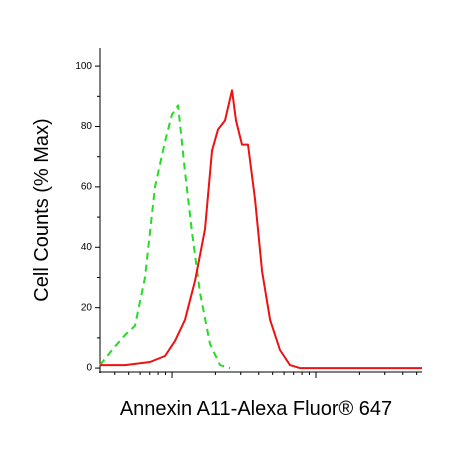 The height and width of the screenshot is (452, 449). I want to click on y-tick-label: 60, so click(87, 187).